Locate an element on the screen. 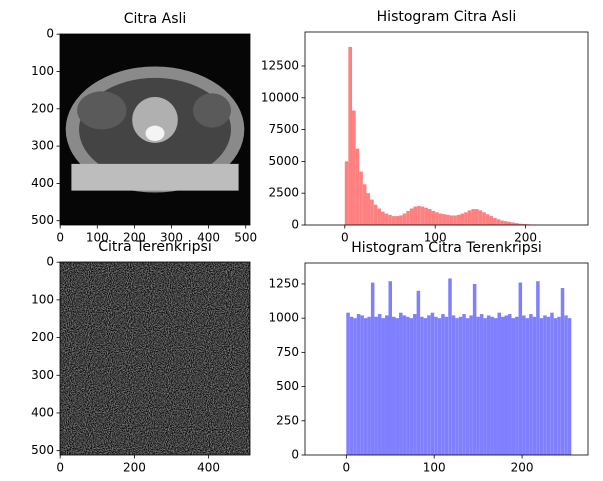 The height and width of the screenshot is (481, 603). subplot-title: Histogram Citra Asli is located at coordinates (447, 17).